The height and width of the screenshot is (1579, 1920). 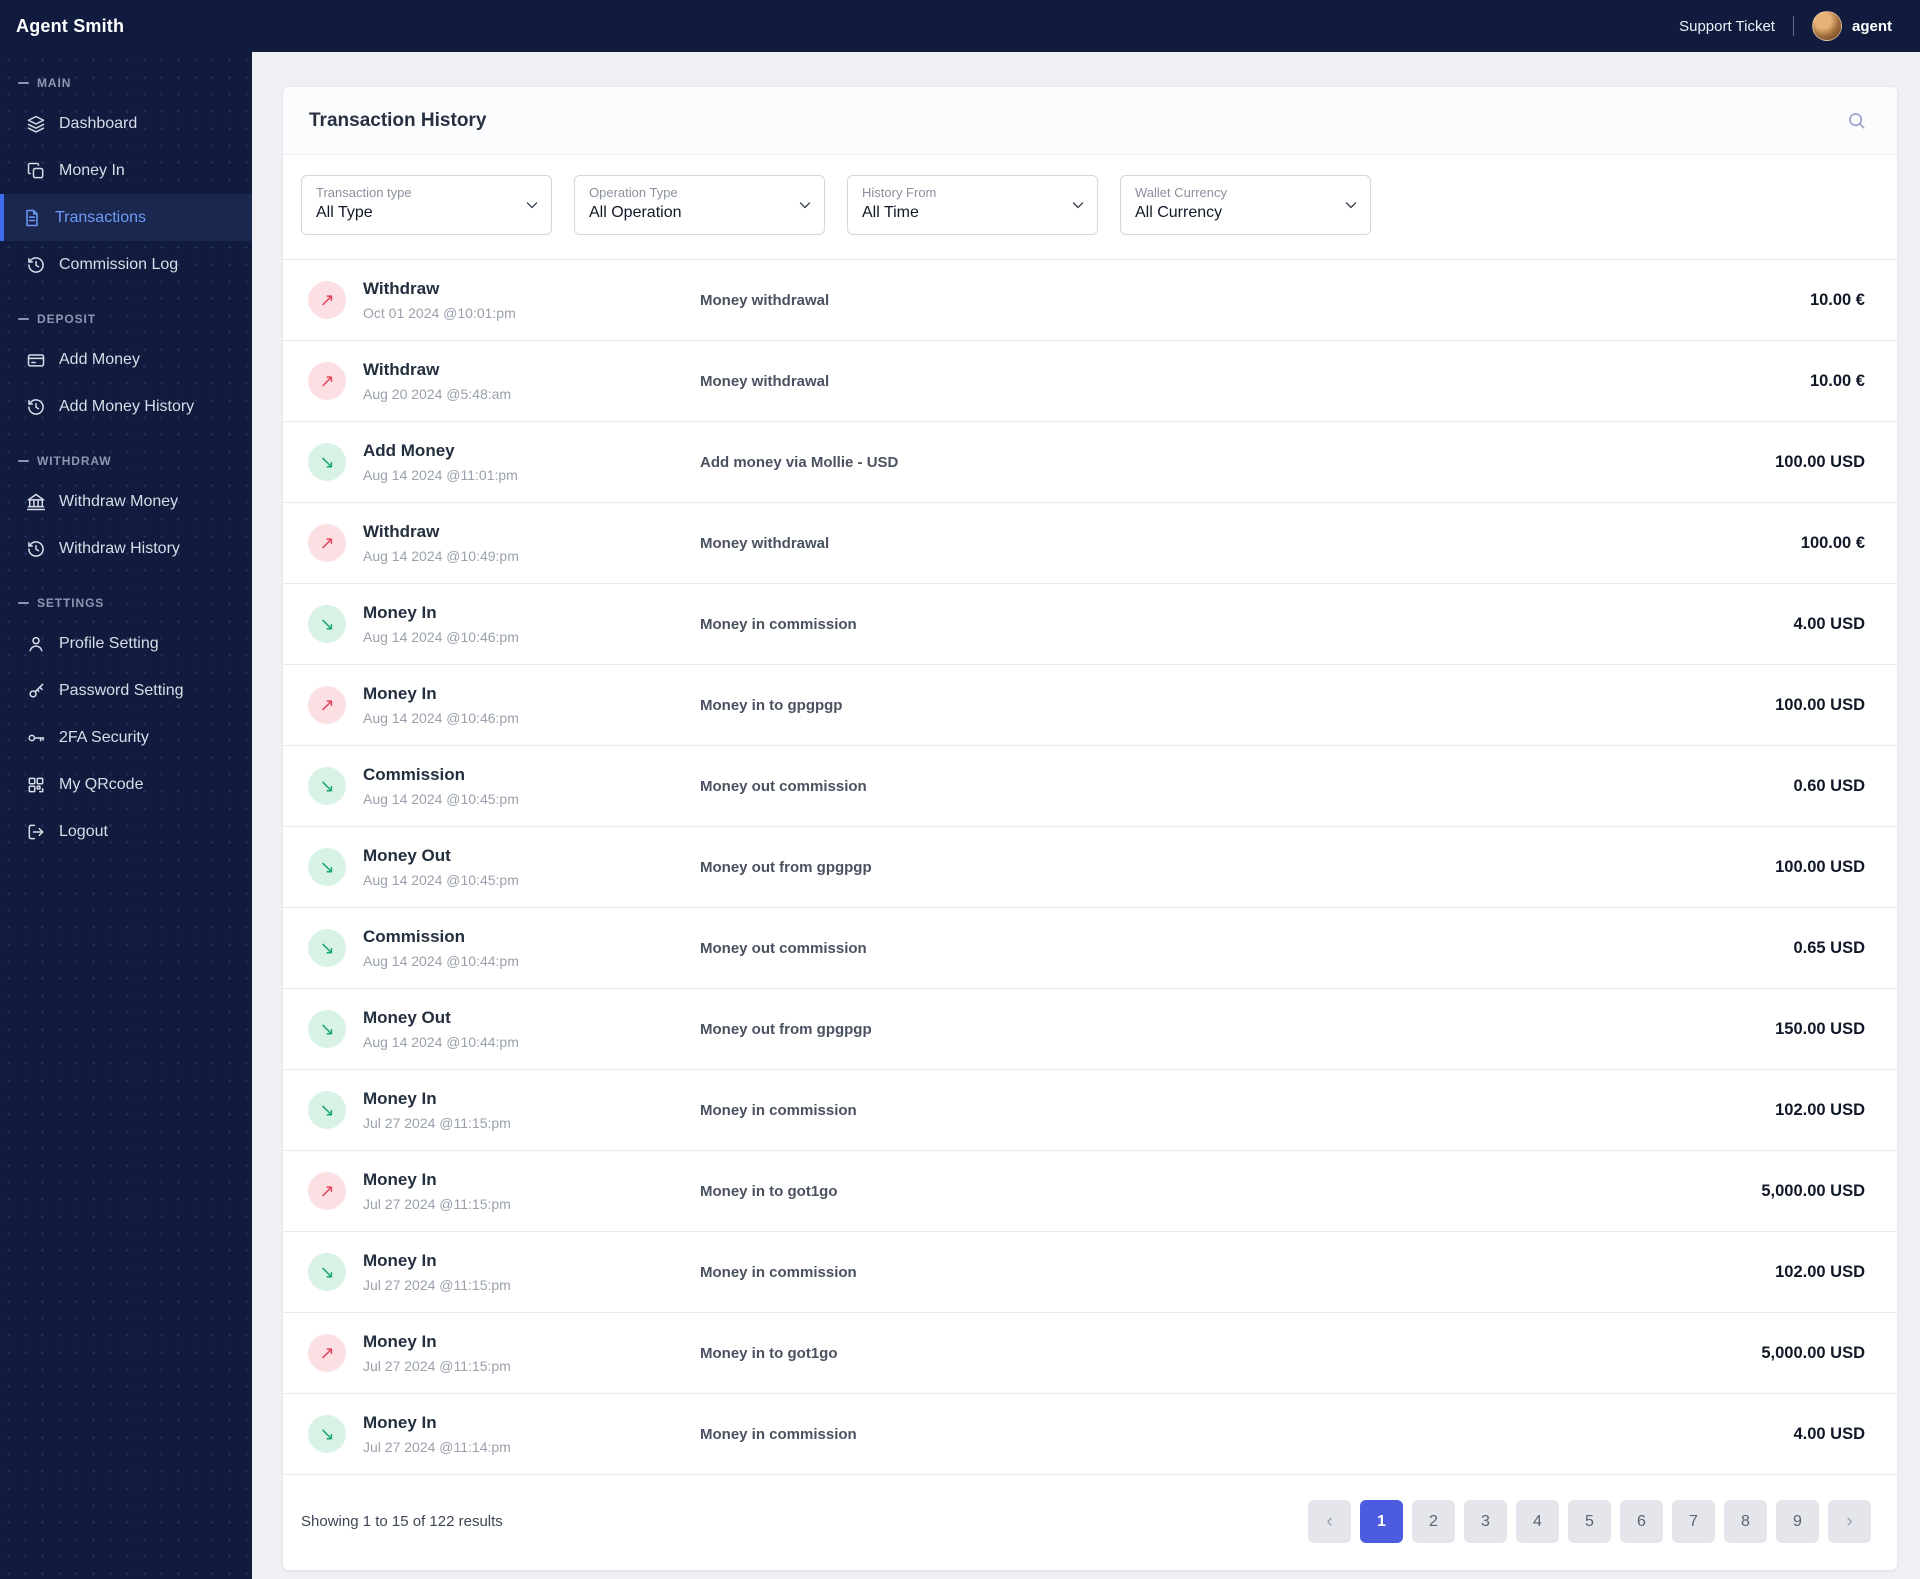 I want to click on sidebar-item-withdraw-history: Withdraw History, so click(x=126, y=548).